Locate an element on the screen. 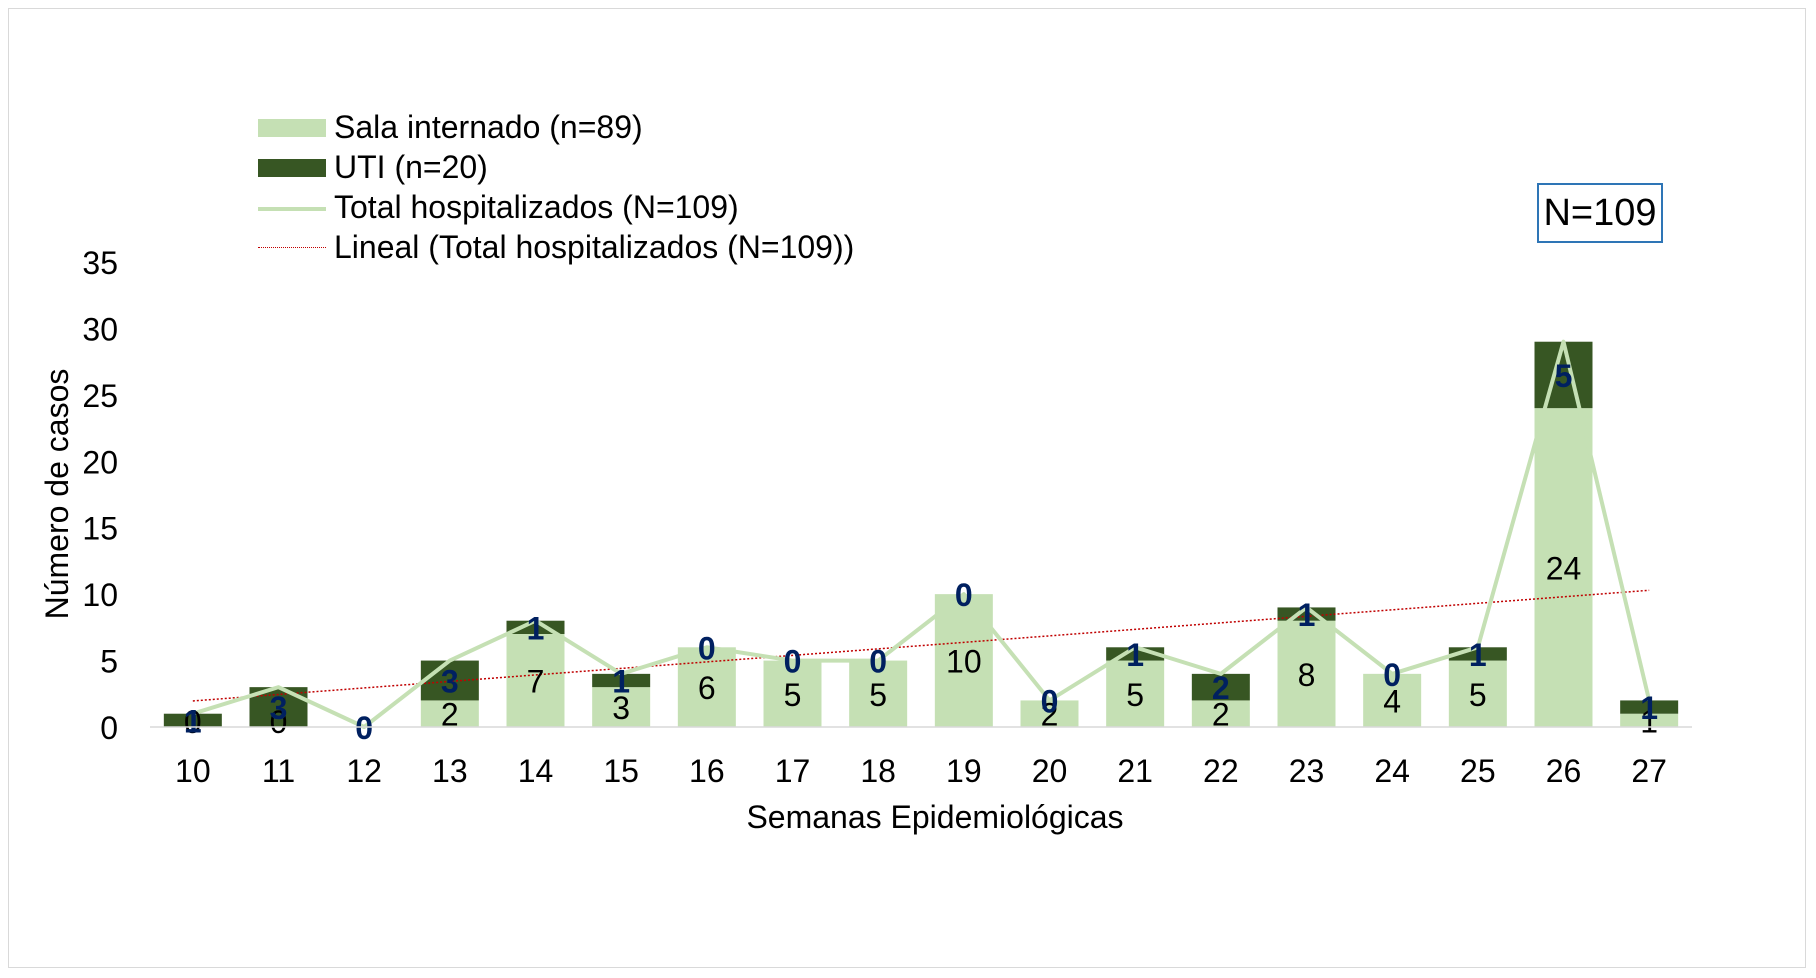 The image size is (1816, 978). data-label-sala-14: 7 is located at coordinates (536, 682).